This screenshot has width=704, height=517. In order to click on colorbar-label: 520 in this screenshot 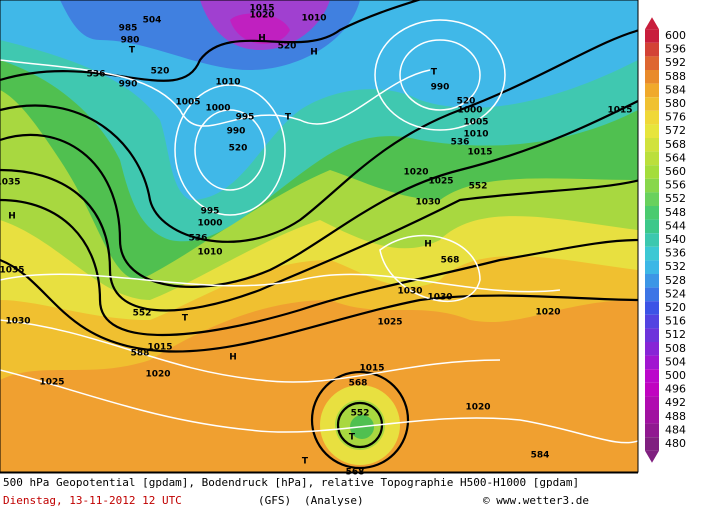, I will do `click(675, 307)`.